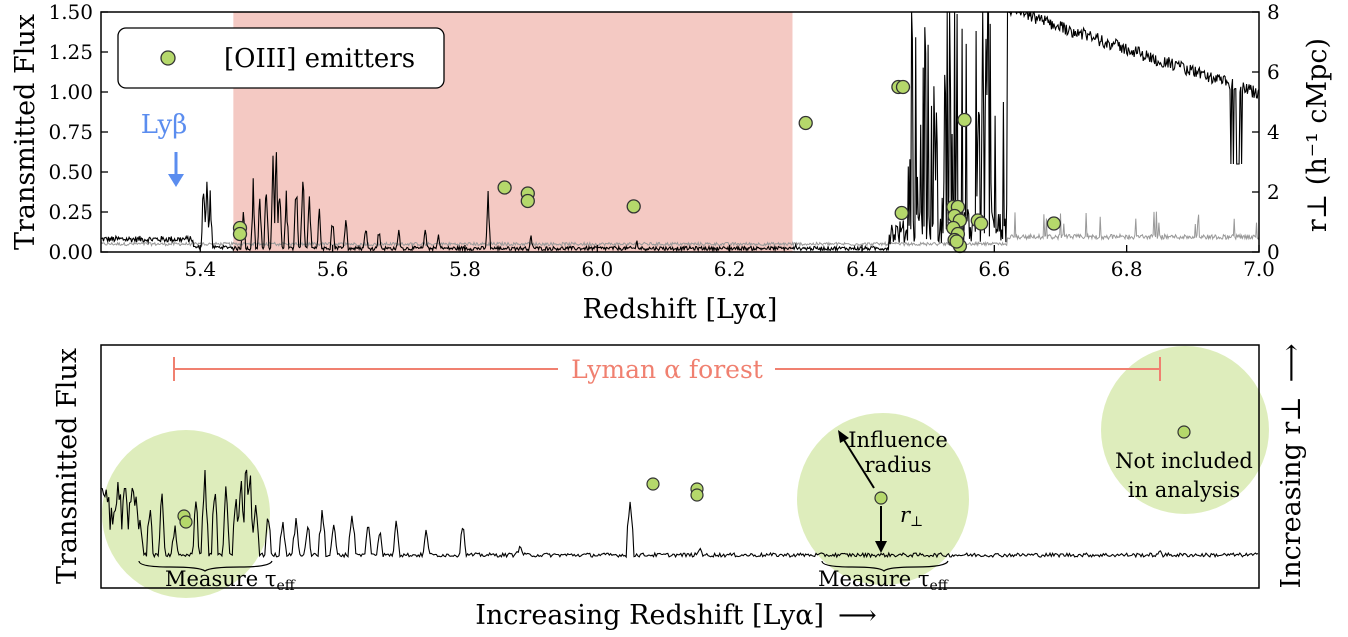 The width and height of the screenshot is (1348, 637). I want to click on top-y-ticks: 0.00 0.25 0.50 0.75 1.00 1.25 1.50, so click(78, 132).